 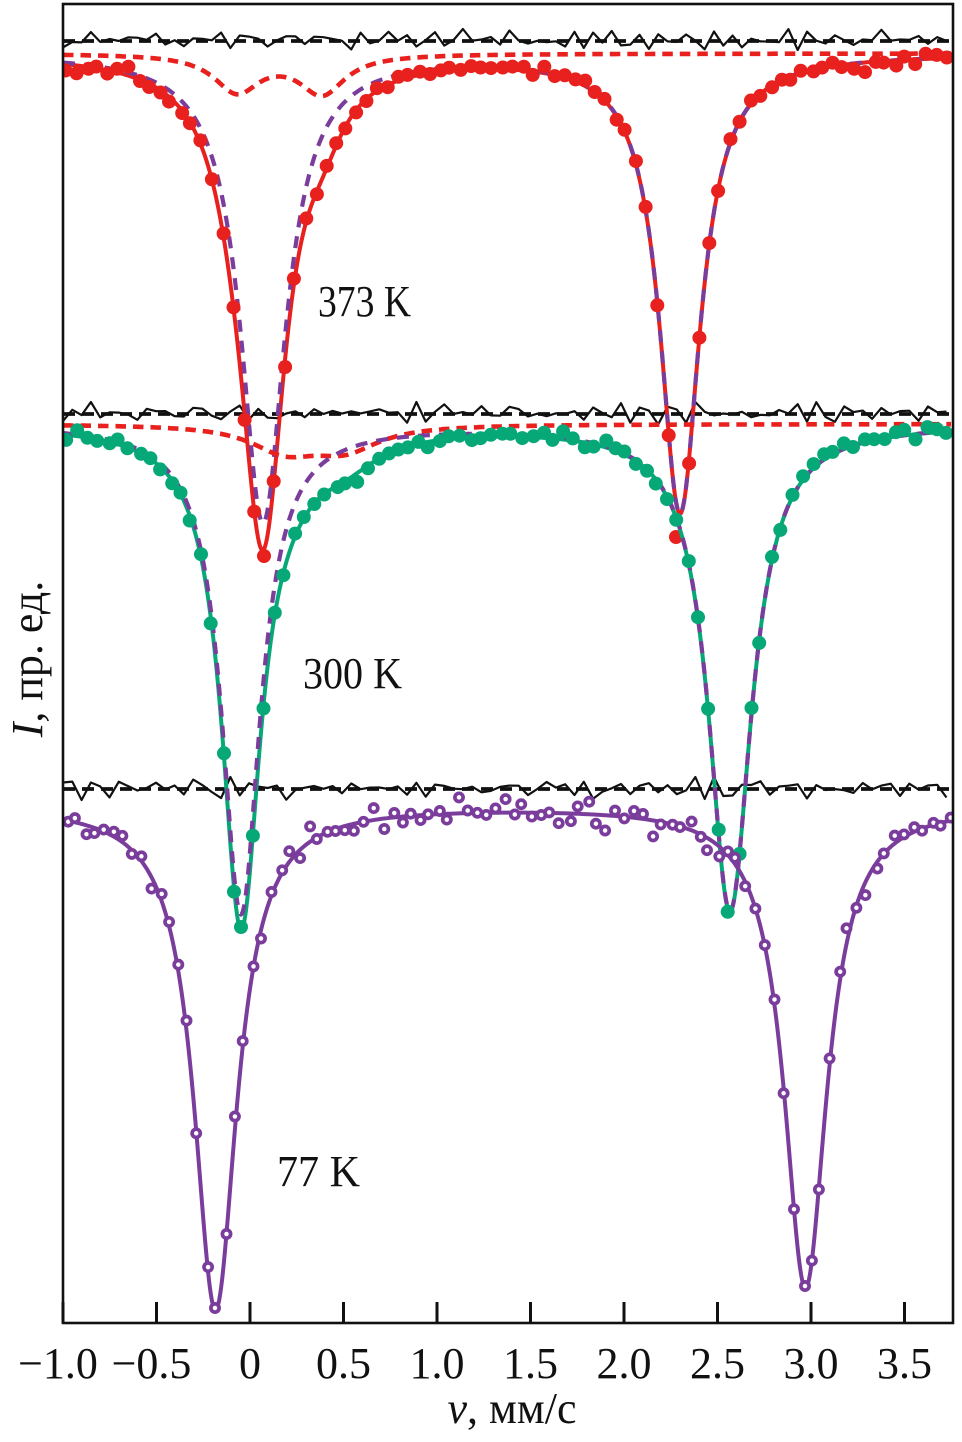 I want to click on svg-text: 0, so click(x=250, y=1363).